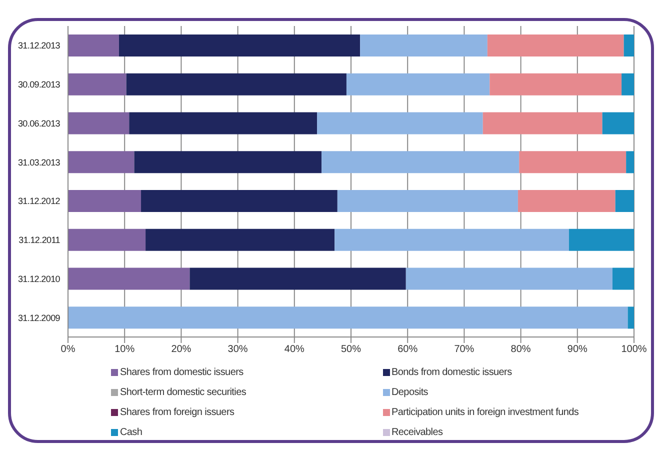 The image size is (664, 455). What do you see at coordinates (68, 350) in the screenshot?
I see `x-tick-label: 0%` at bounding box center [68, 350].